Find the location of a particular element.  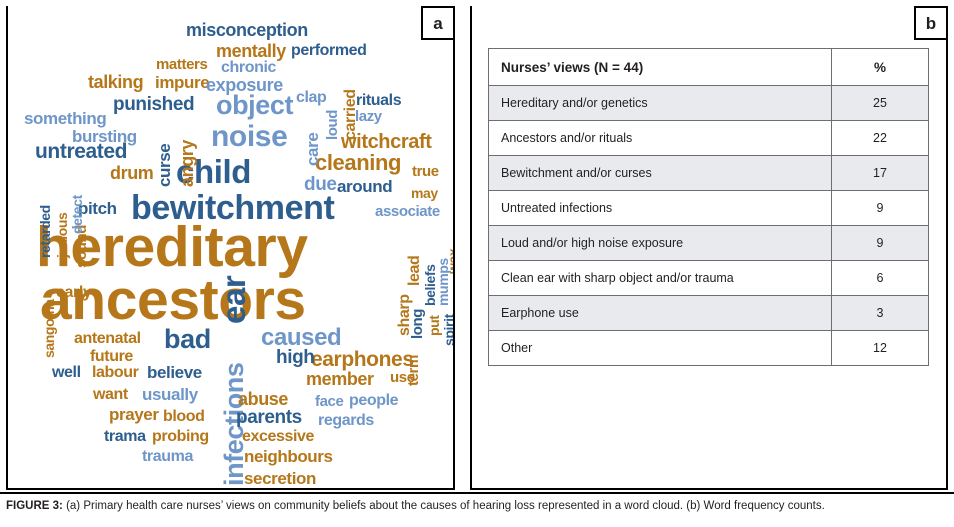

cloud-word: early is located at coordinates (74, 292).